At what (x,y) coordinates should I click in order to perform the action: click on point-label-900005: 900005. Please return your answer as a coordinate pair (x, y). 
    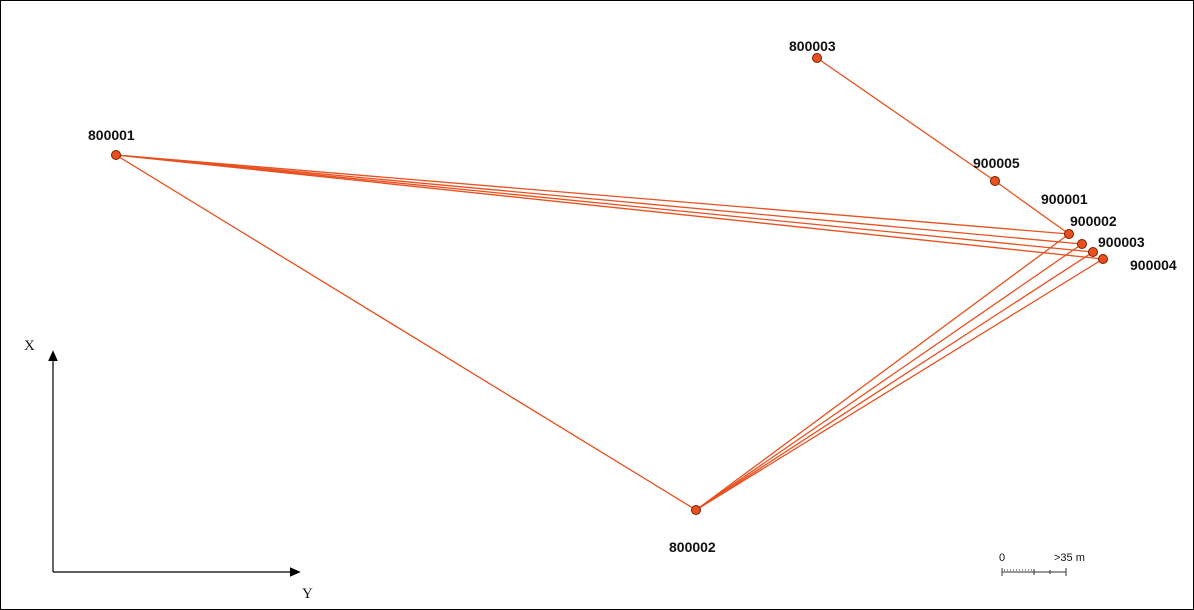
    Looking at the image, I should click on (996, 163).